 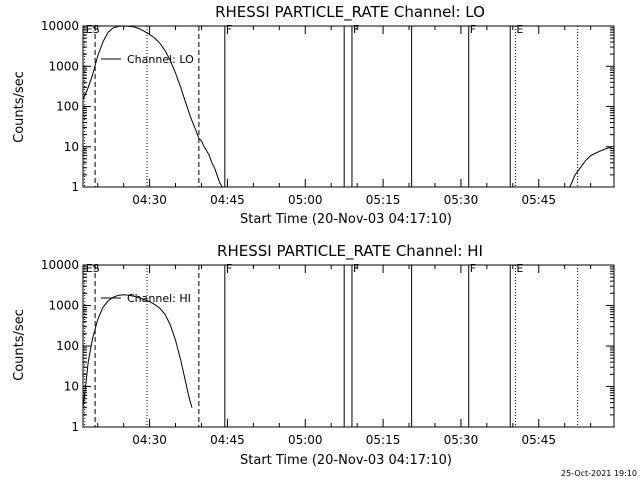 I want to click on chart-title-lo: RHESSI PARTICLE_RATE Channel: LO, so click(x=350, y=12).